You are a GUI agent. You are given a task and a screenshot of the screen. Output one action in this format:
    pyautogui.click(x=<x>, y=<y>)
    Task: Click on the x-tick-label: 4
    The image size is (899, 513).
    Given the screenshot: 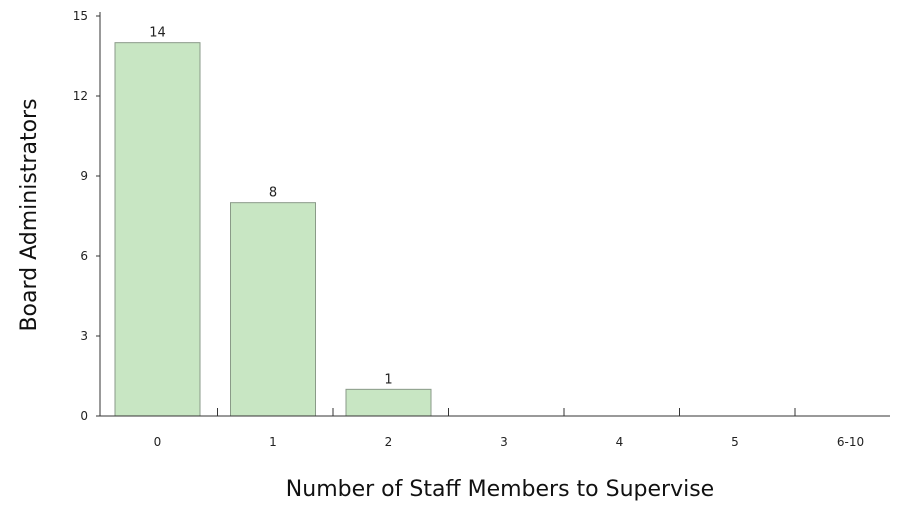 What is the action you would take?
    pyautogui.click(x=620, y=442)
    